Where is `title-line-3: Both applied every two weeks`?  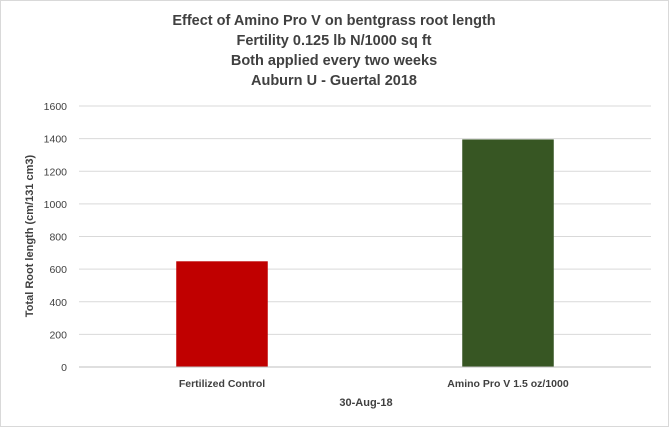
title-line-3: Both applied every two weeks is located at coordinates (334, 61).